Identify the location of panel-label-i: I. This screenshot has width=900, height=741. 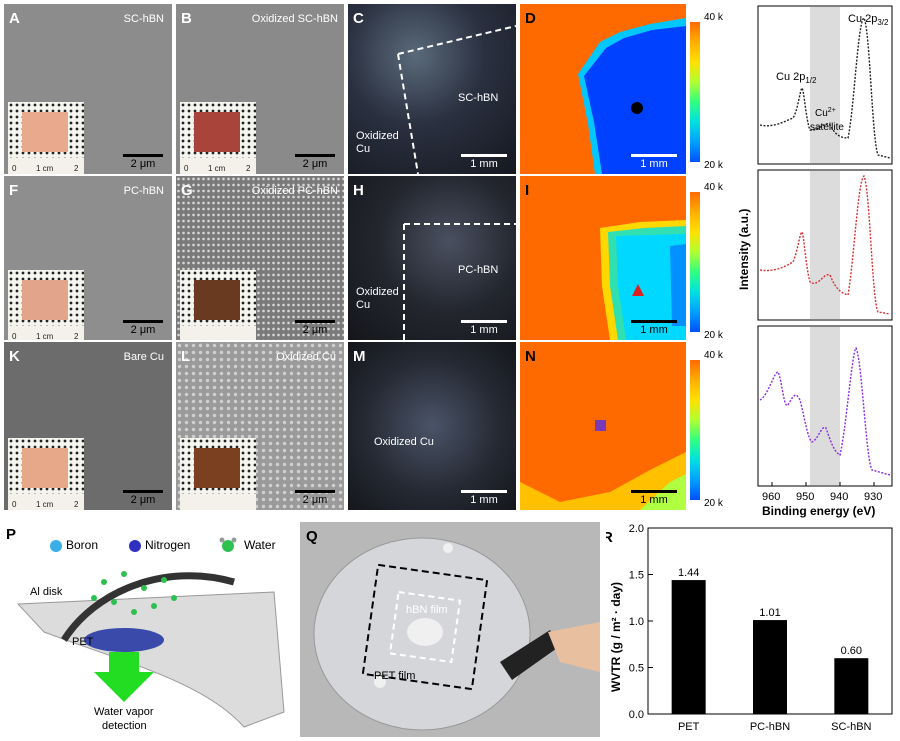
(527, 190).